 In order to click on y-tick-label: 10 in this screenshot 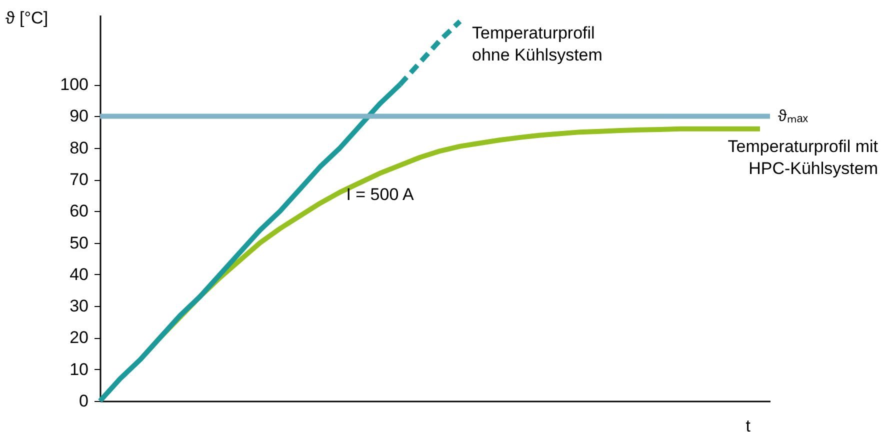, I will do `click(79, 369)`.